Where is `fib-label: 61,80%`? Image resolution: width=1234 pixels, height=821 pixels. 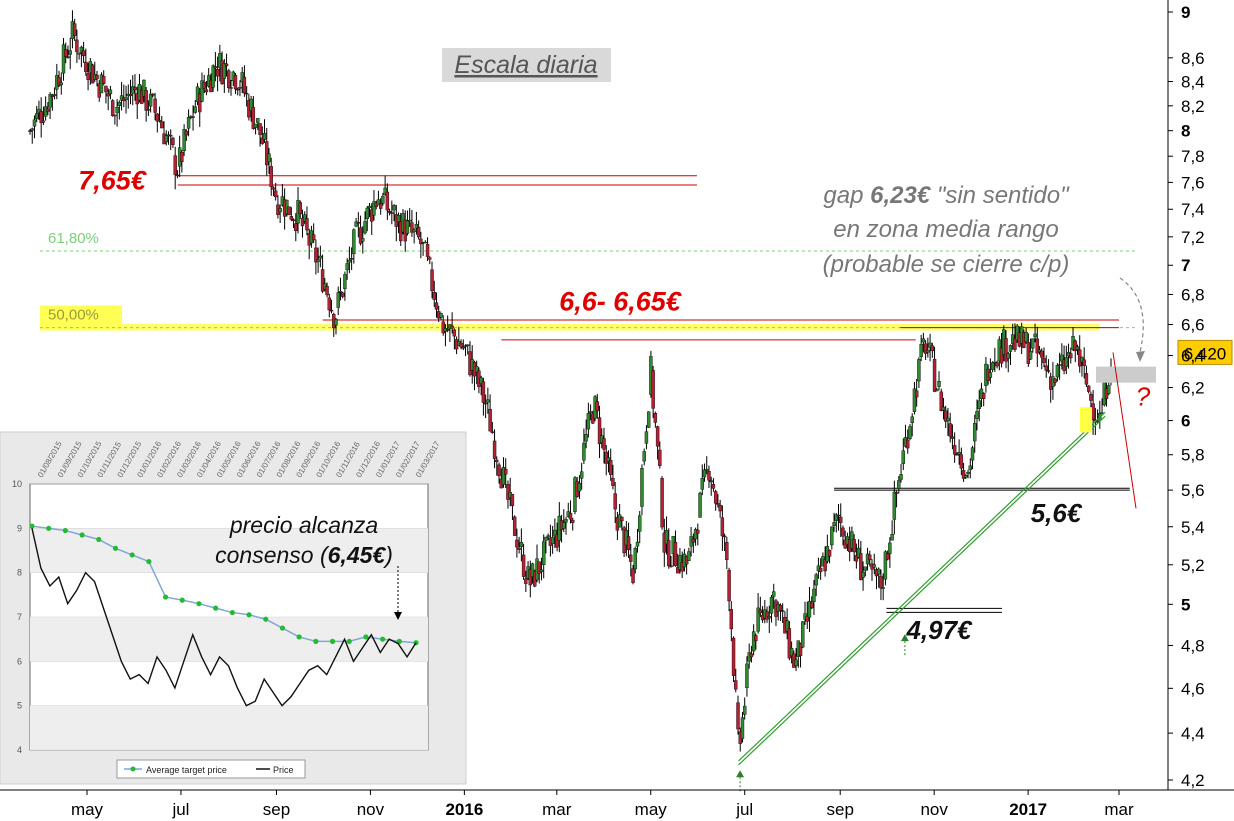
fib-label: 61,80% is located at coordinates (73, 238).